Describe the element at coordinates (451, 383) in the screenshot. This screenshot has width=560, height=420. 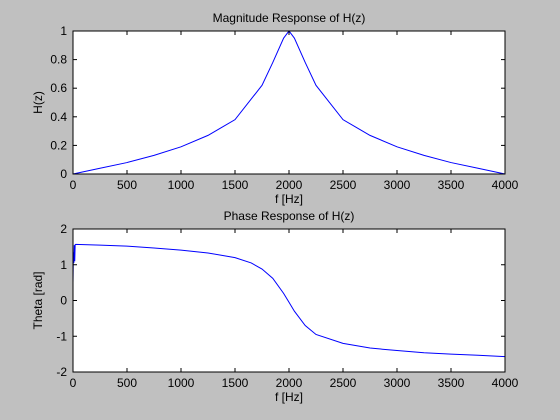
I see `phase-x-tick-label: 3500` at that location.